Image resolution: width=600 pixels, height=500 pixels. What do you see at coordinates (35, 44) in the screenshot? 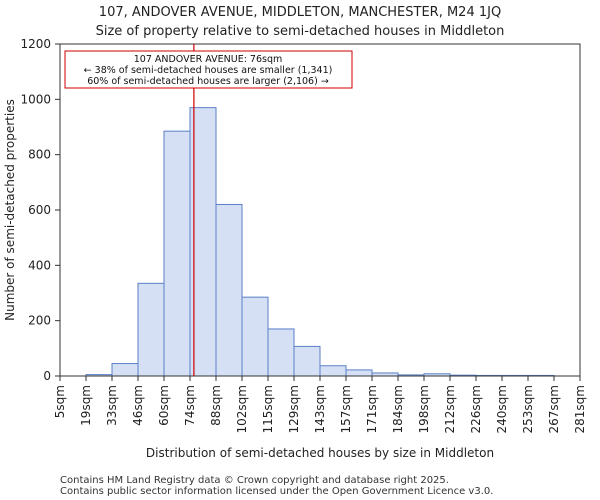
I see `y-tick-label: 1200` at bounding box center [35, 44].